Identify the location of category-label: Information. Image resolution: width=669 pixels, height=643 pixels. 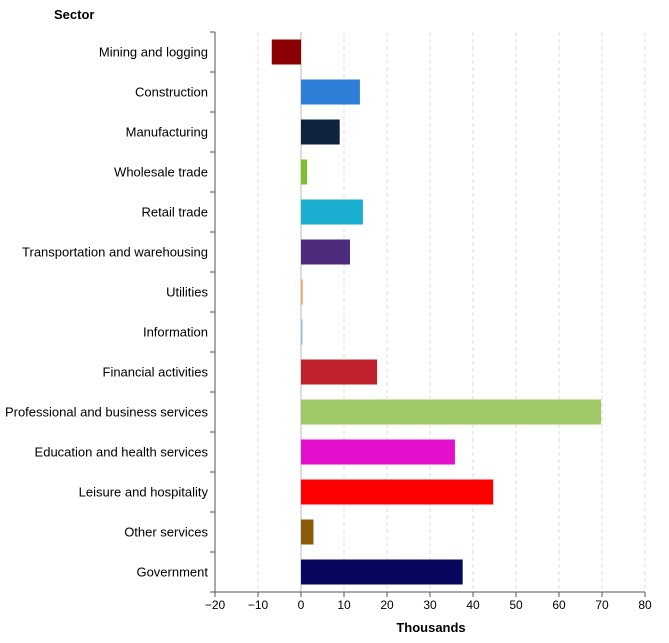
(175, 332).